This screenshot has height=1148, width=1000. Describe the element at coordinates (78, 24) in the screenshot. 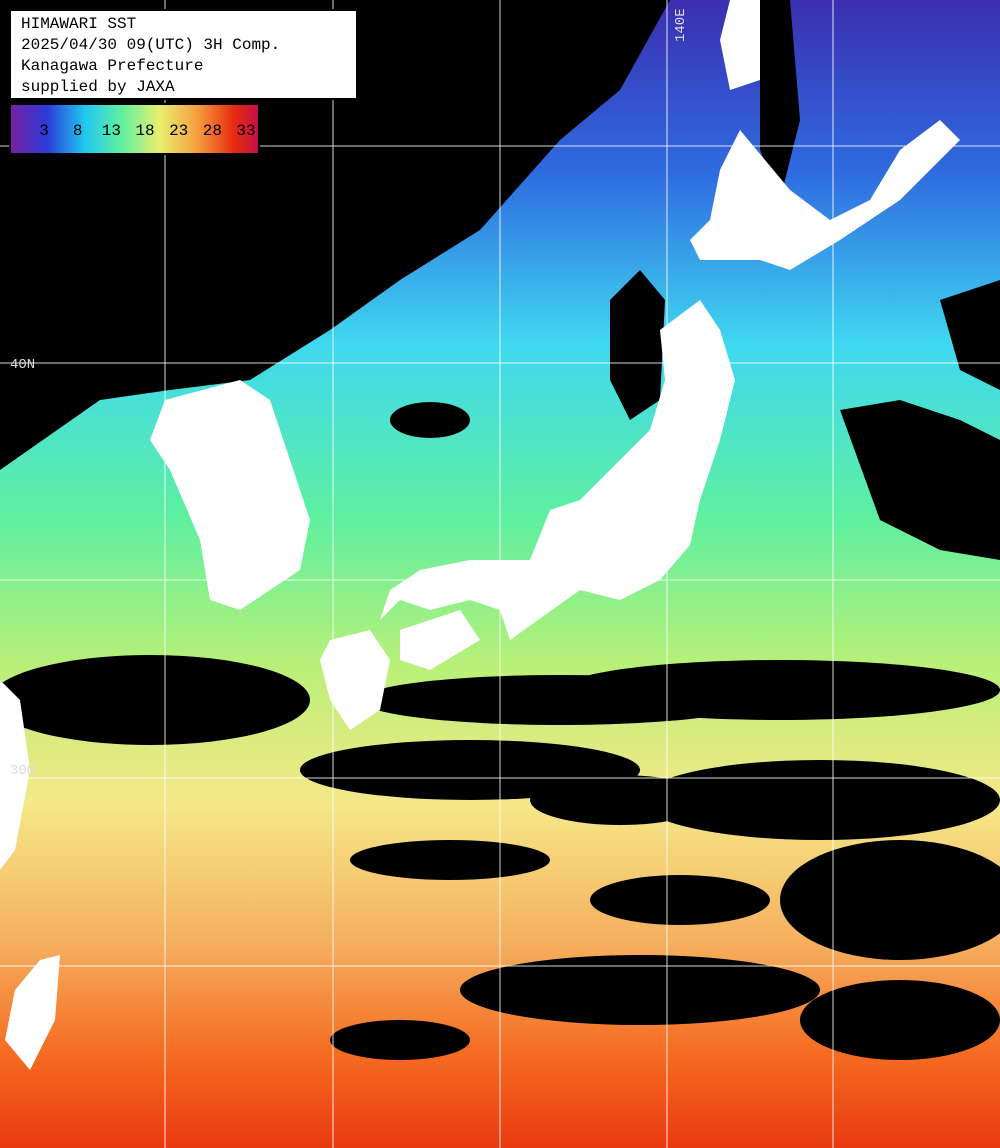

I see `header-line: HIMAWARI SST` at that location.